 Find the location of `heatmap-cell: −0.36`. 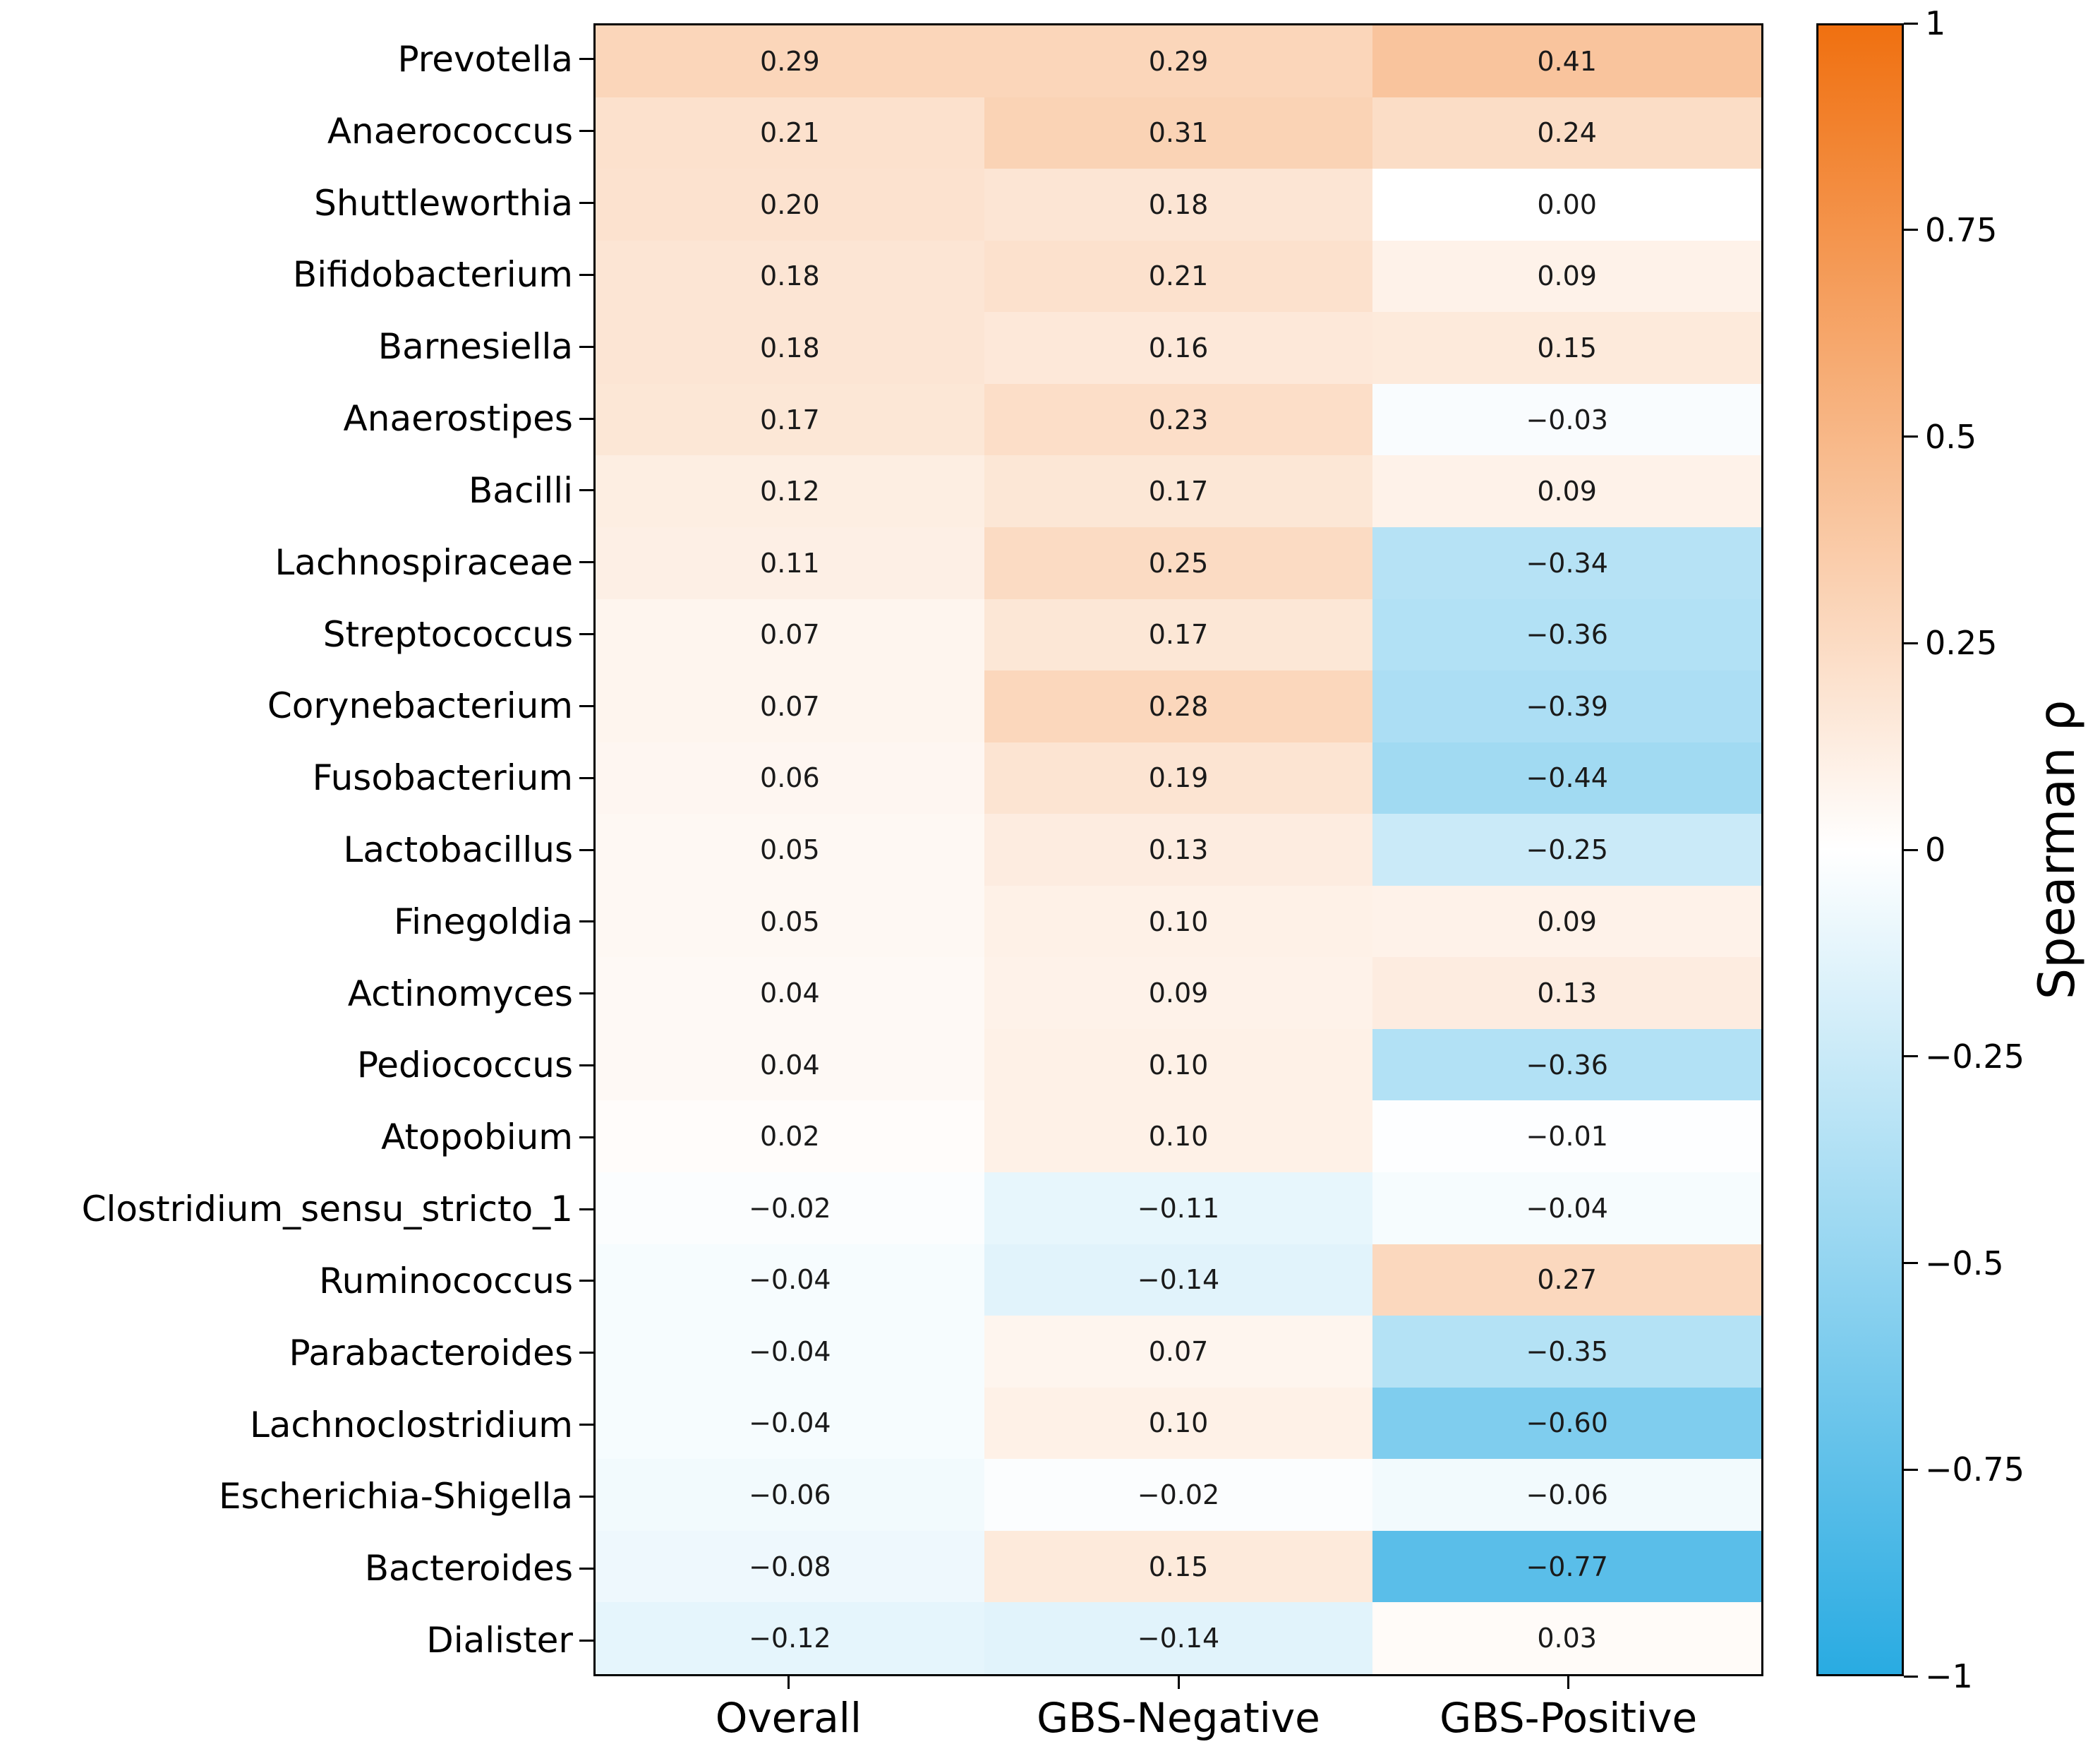

heatmap-cell: −0.36 is located at coordinates (1566, 635).